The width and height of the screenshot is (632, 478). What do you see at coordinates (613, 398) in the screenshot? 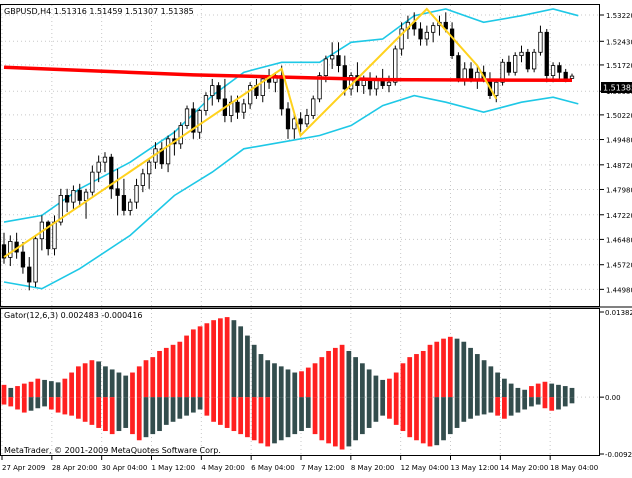
I see `indicator-tick-label: 0.00` at bounding box center [613, 398].